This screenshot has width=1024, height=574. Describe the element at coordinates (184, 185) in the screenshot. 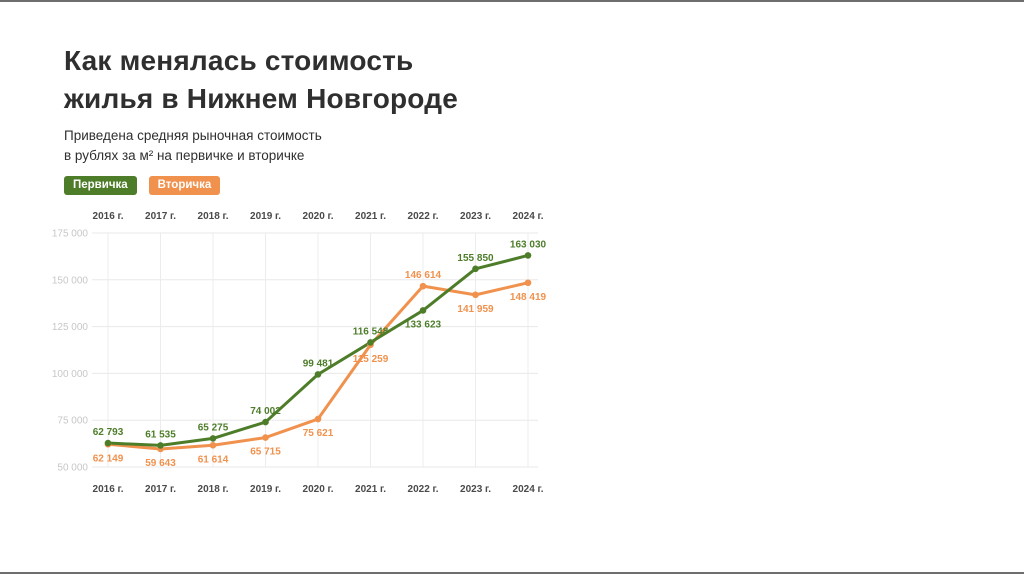

I see `legend-badge-secondary: Вторичка` at that location.